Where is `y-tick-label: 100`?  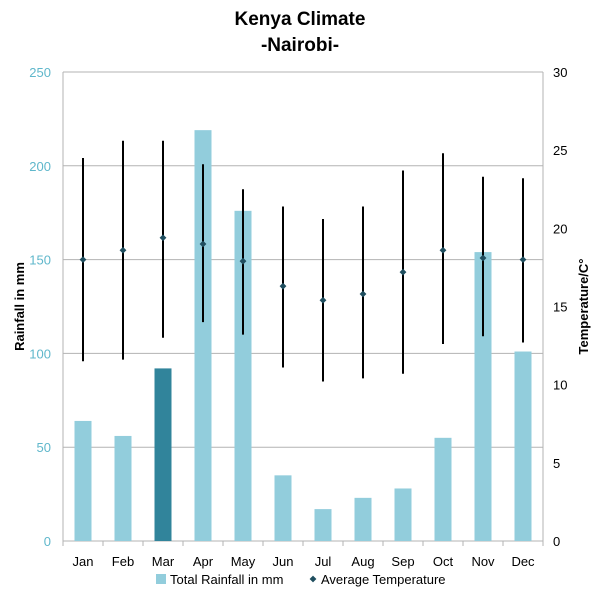 y-tick-label: 100 is located at coordinates (40, 353).